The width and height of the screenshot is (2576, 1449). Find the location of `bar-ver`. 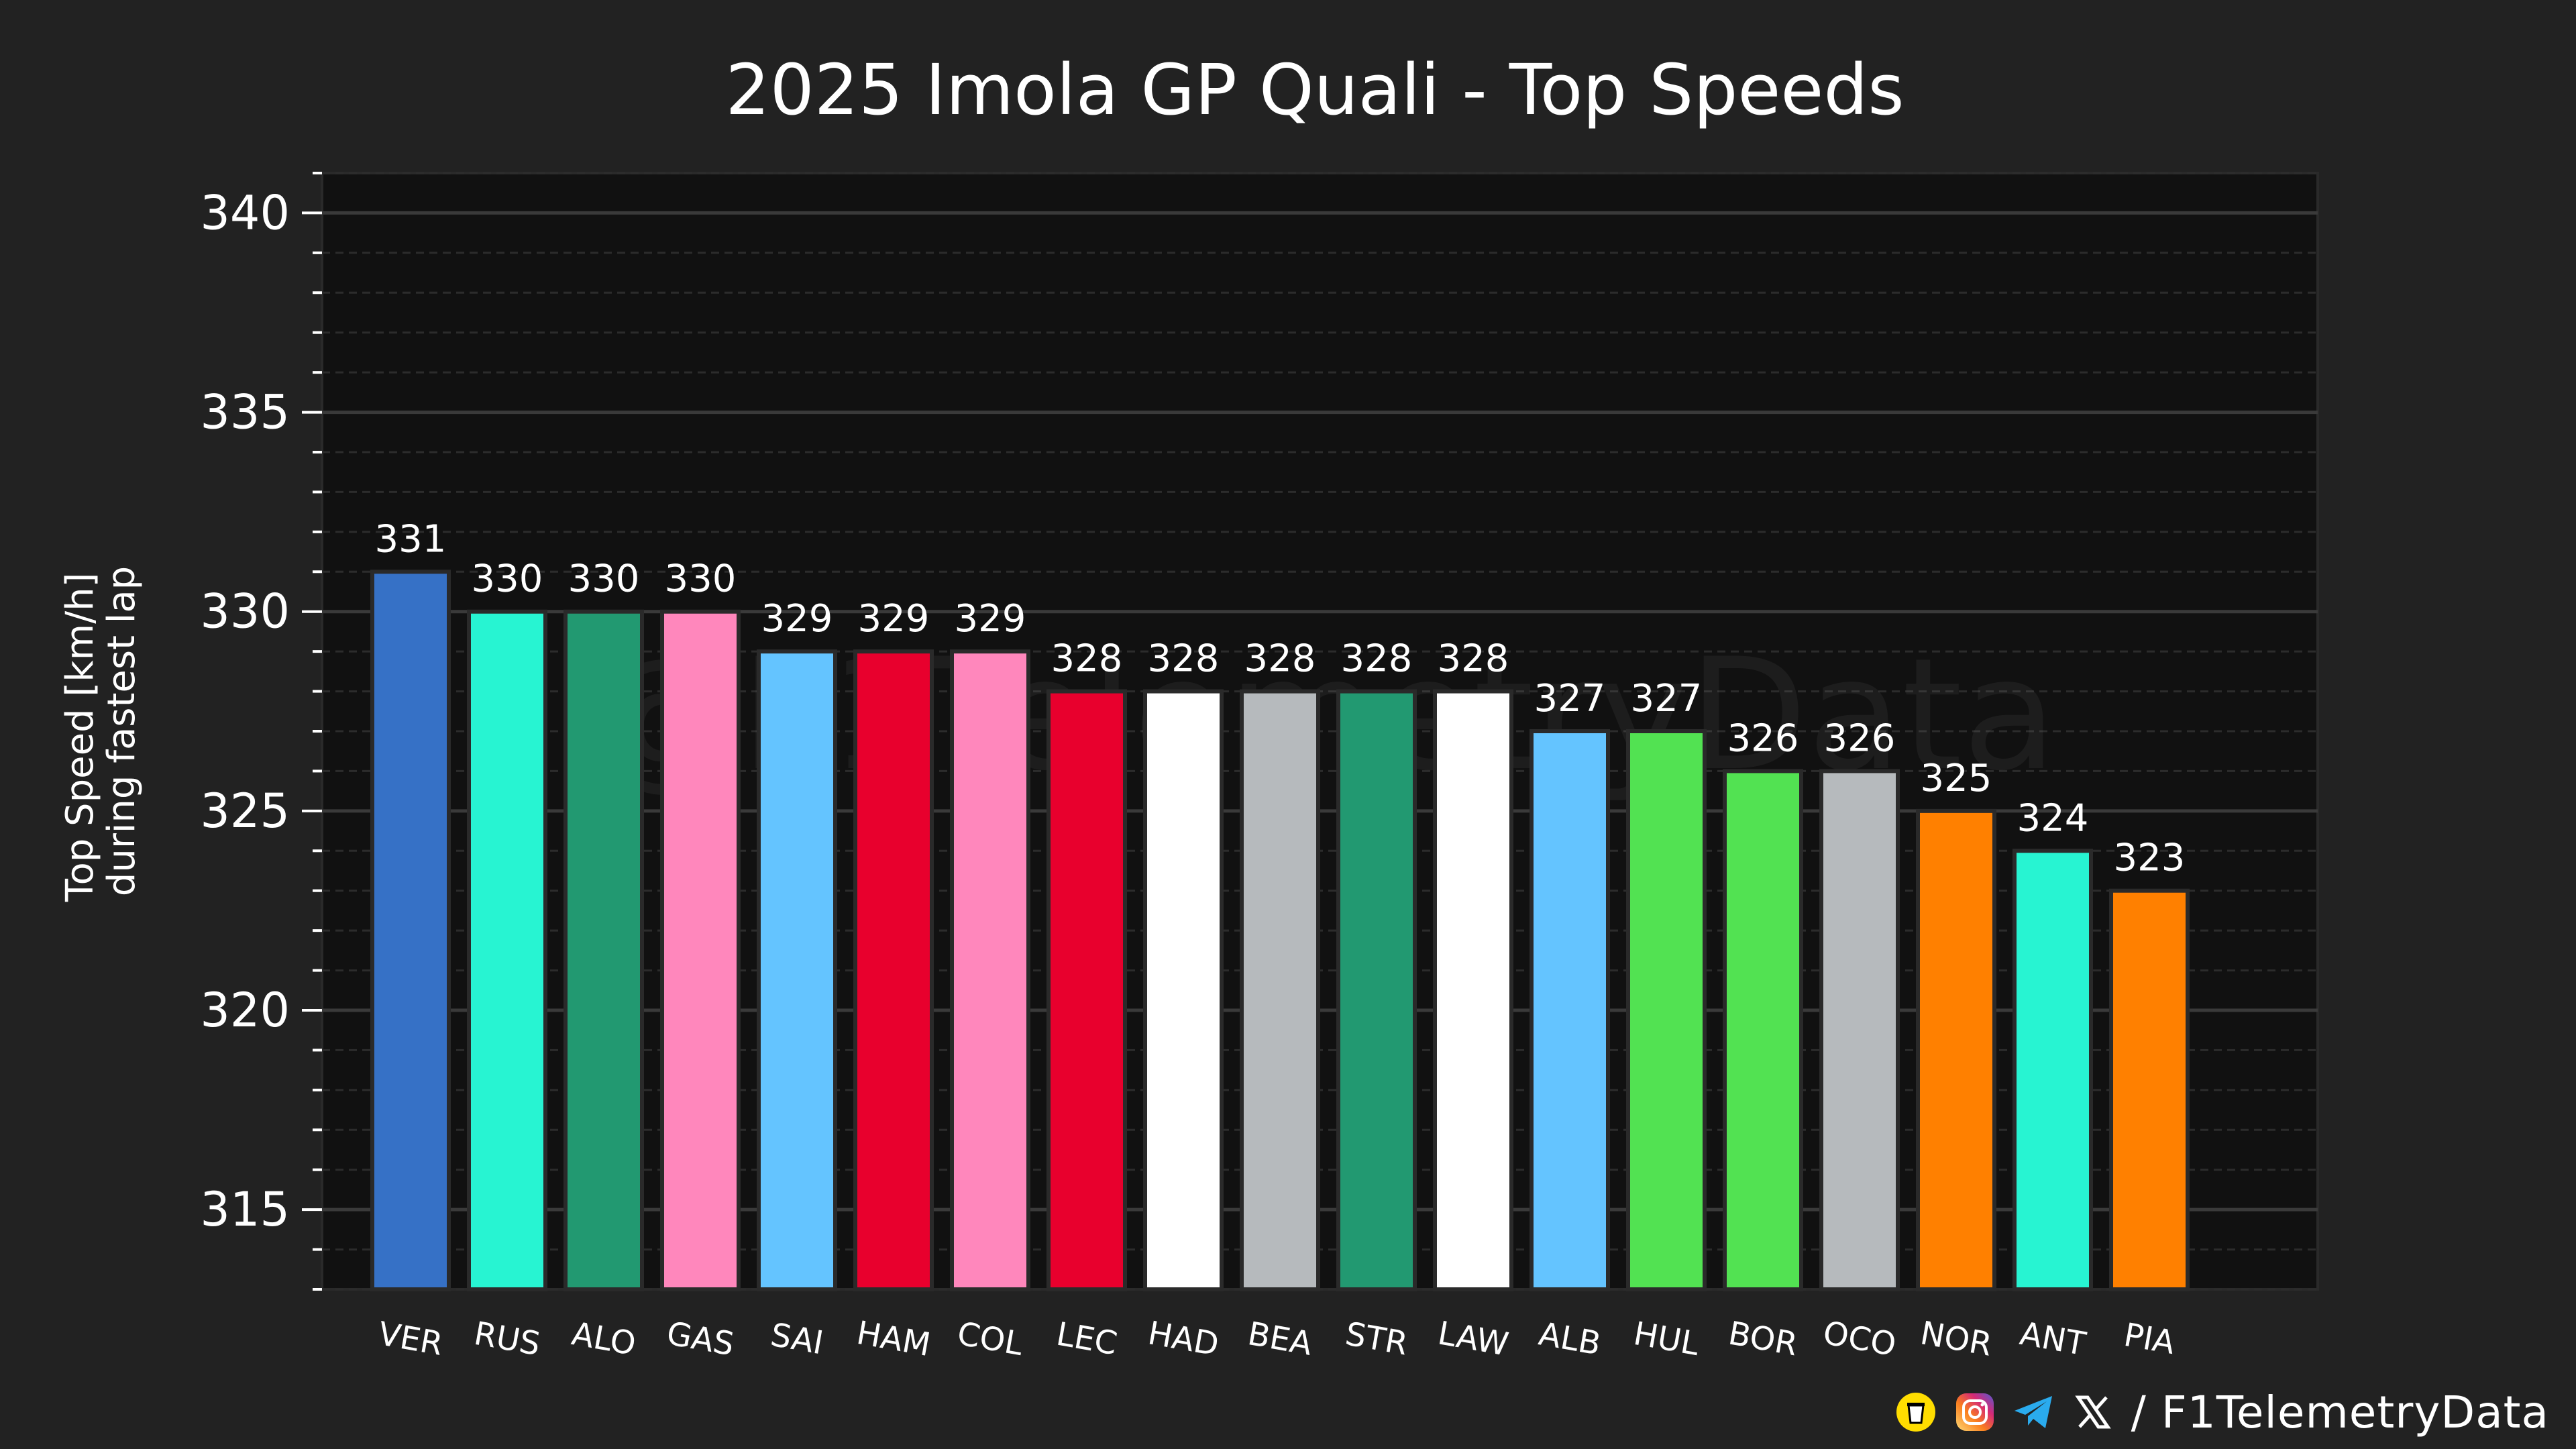

bar-ver is located at coordinates (410, 930).